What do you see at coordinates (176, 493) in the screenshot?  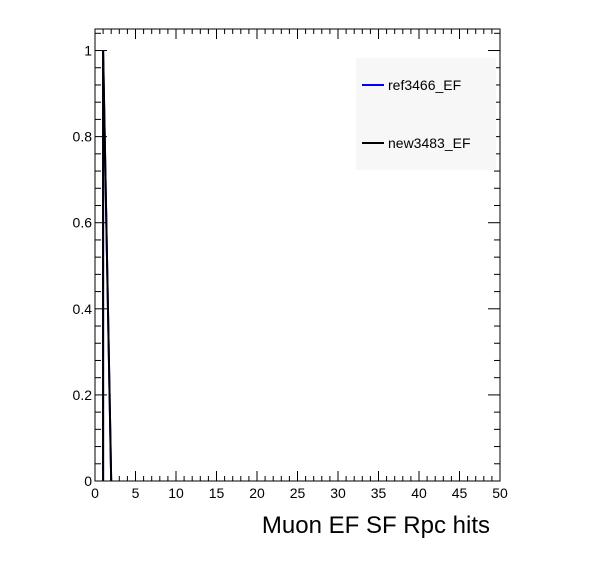 I see `x-tick-label: 10` at bounding box center [176, 493].